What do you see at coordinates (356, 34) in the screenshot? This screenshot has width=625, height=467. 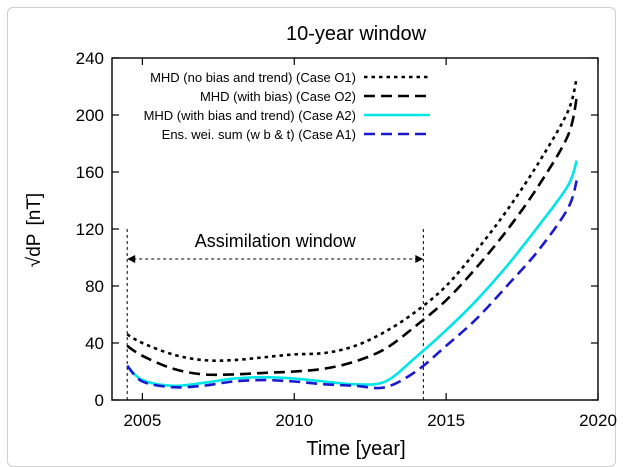 I see `chart-title: 10-year window` at bounding box center [356, 34].